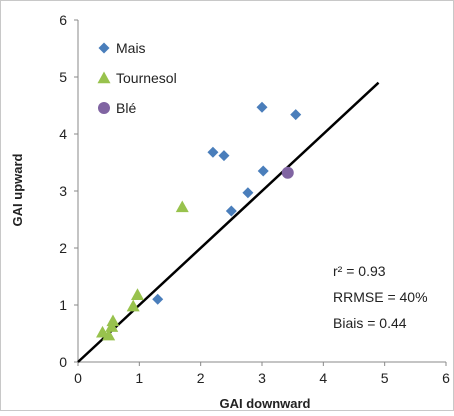 Image resolution: width=454 pixels, height=416 pixels. I want to click on legend: Mais Tournesol Blé, so click(137, 78).